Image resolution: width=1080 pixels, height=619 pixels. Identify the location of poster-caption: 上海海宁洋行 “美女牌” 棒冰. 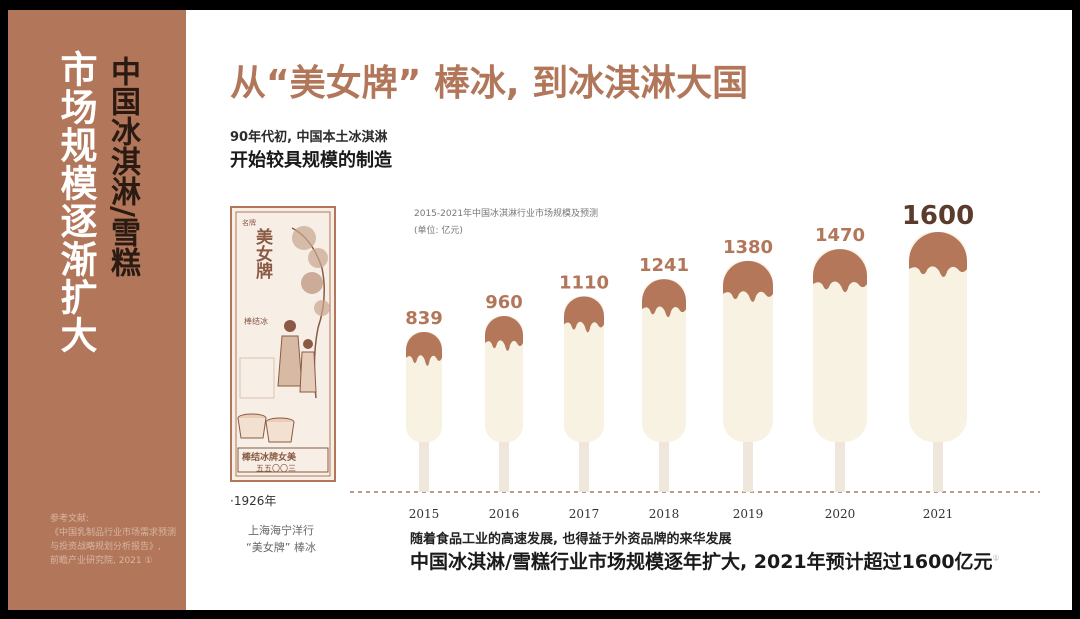
(281, 539).